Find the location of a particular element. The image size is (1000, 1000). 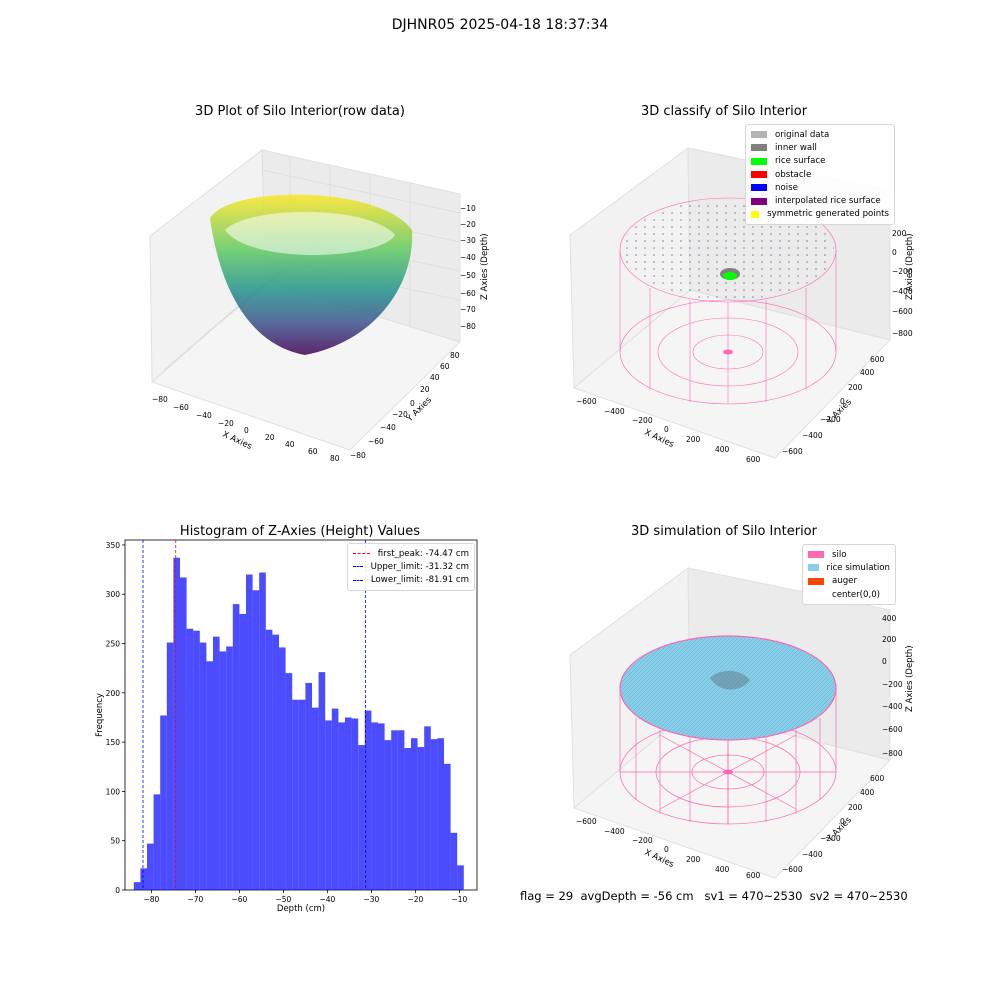

raw-ytick: 60 is located at coordinates (445, 366).